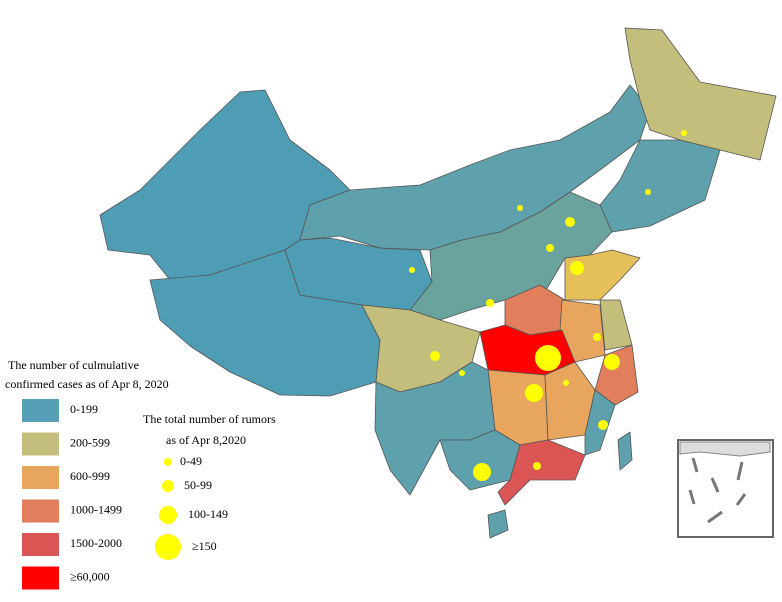  I want to click on jilin-liaoning, so click(660, 186).